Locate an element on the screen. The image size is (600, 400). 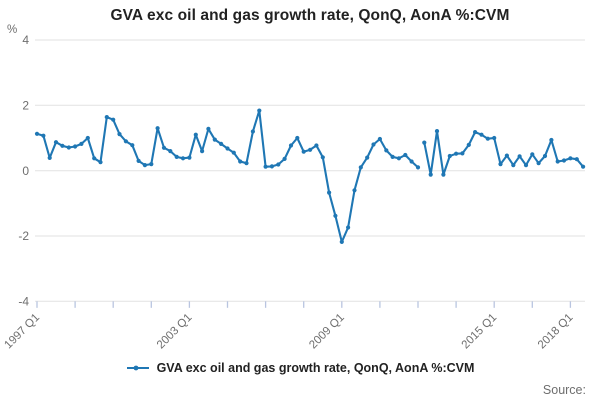
y-axis-tick-label: -4 is located at coordinates (23, 302).